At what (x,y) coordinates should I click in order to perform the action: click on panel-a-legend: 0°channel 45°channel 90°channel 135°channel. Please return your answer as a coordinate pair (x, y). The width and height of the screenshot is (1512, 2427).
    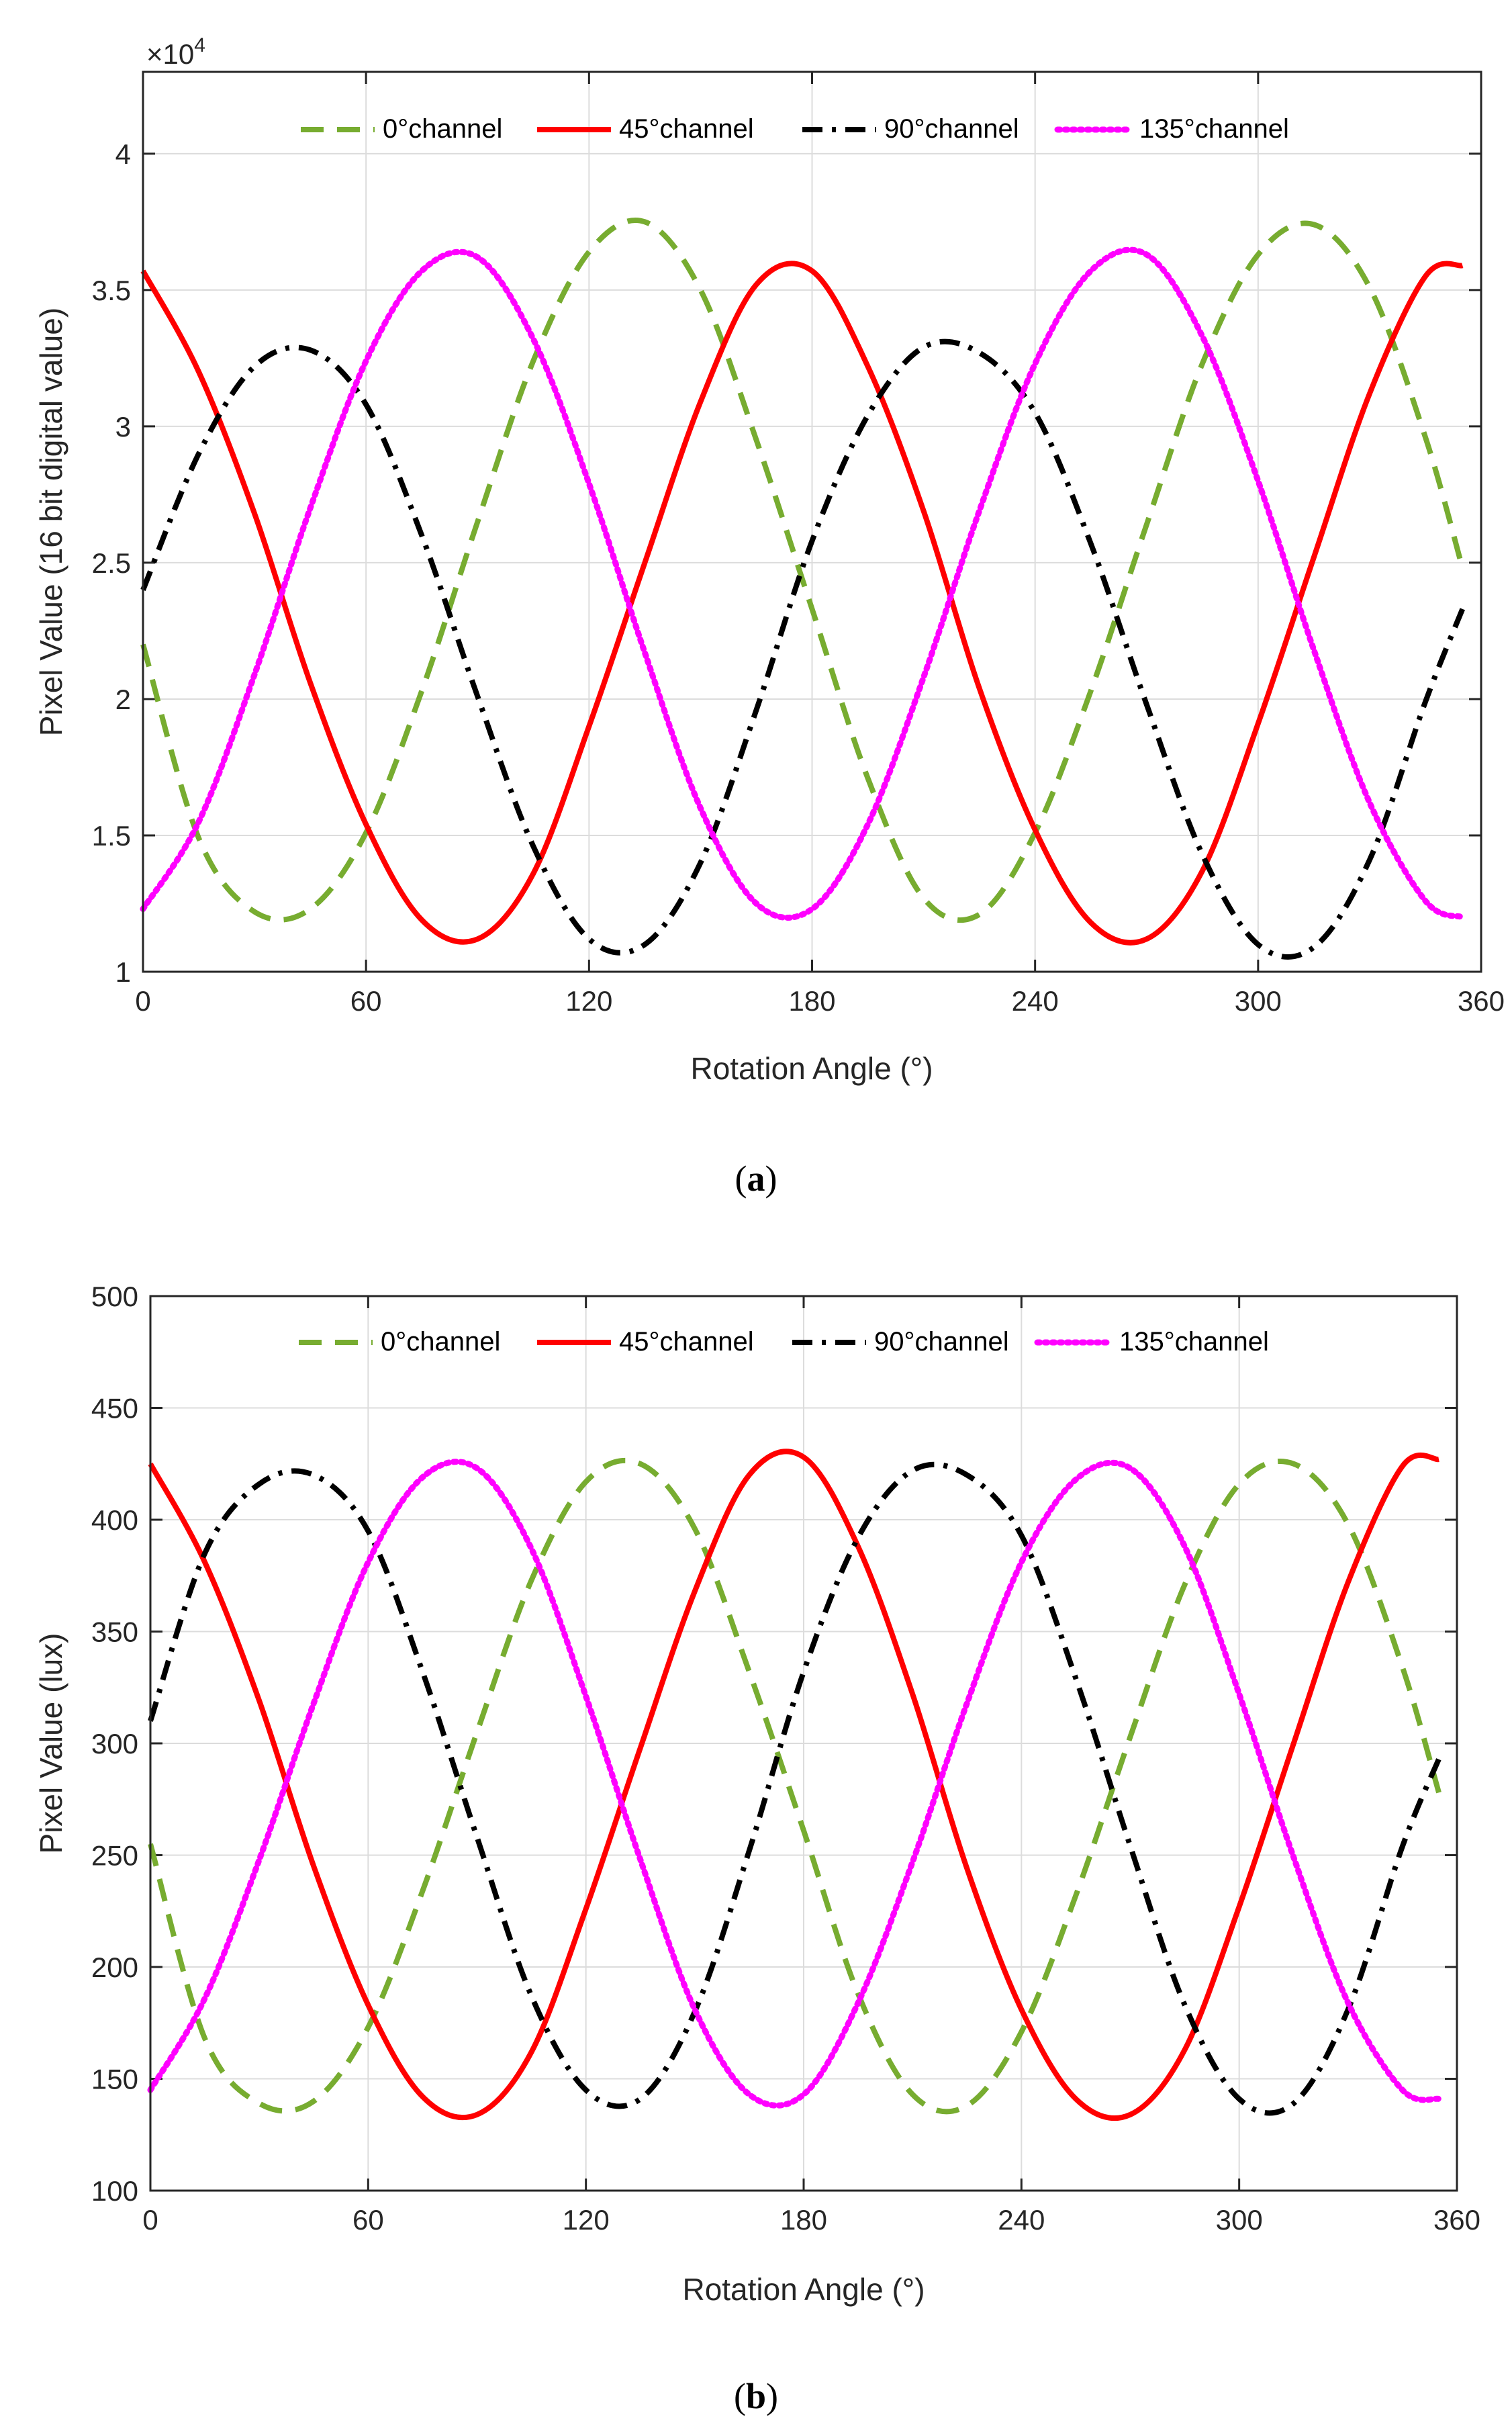
    Looking at the image, I should click on (795, 129).